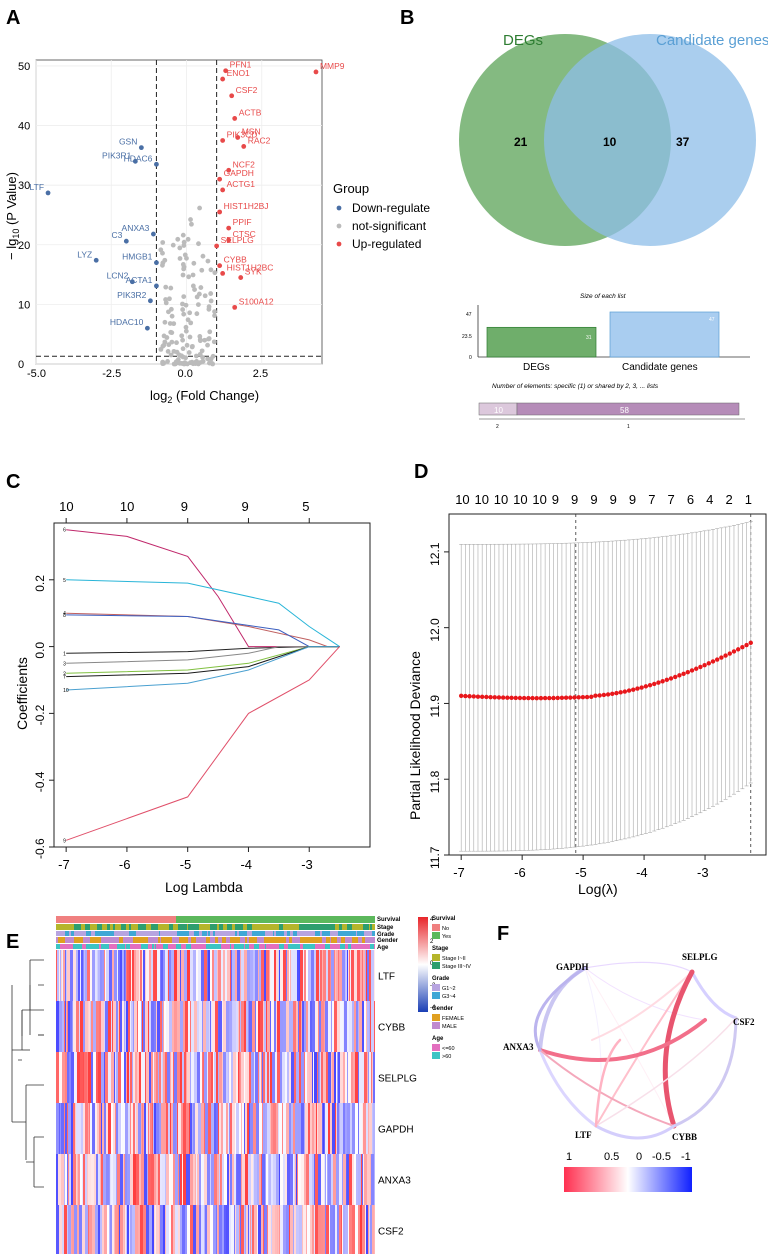  Describe the element at coordinates (407, 18) in the screenshot. I see `panel-label-b: B` at that location.